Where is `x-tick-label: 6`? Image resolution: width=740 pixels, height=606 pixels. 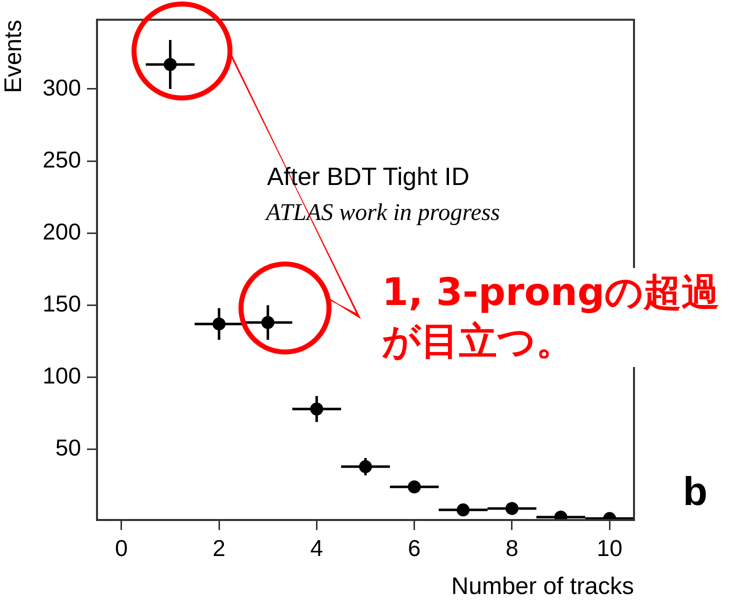 x-tick-label: 6 is located at coordinates (414, 548).